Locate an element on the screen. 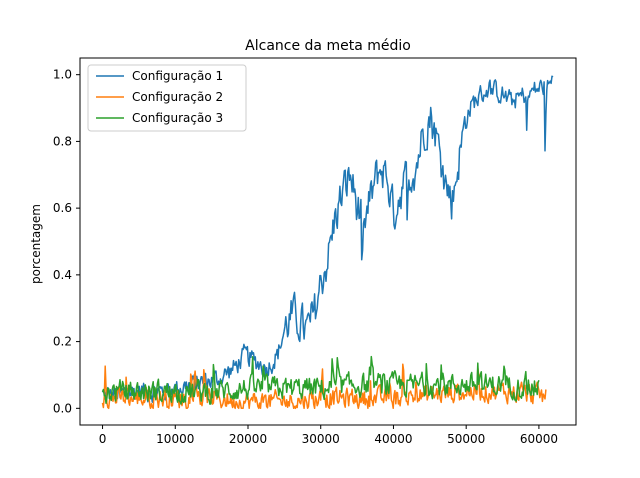 The height and width of the screenshot is (478, 640). x-tick-label: 60000 is located at coordinates (539, 439).